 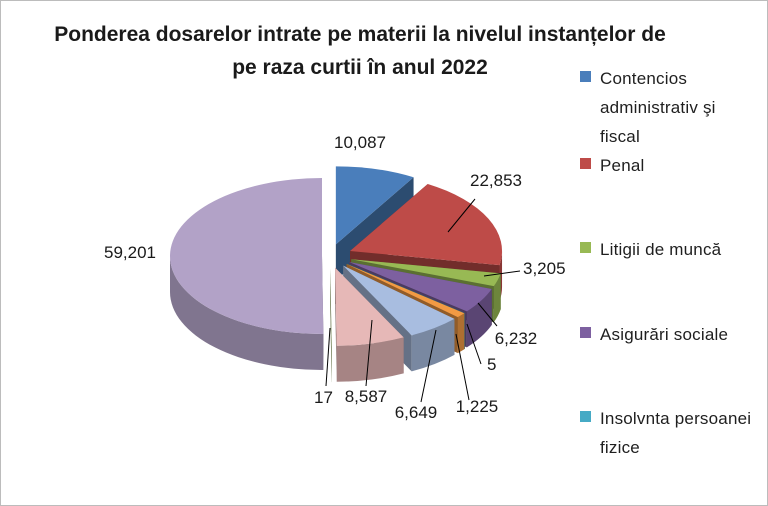 I want to click on legend-label: Insolvnta persoanei fizice, so click(x=676, y=433).